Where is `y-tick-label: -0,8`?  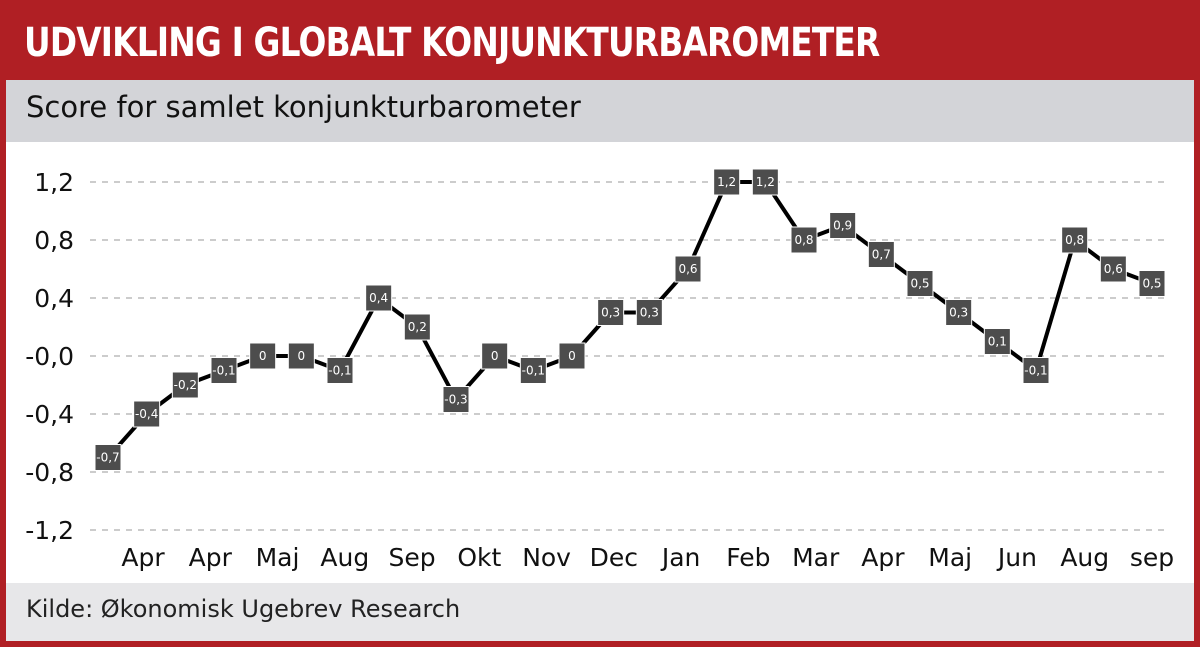 y-tick-label: -0,8 is located at coordinates (49, 472).